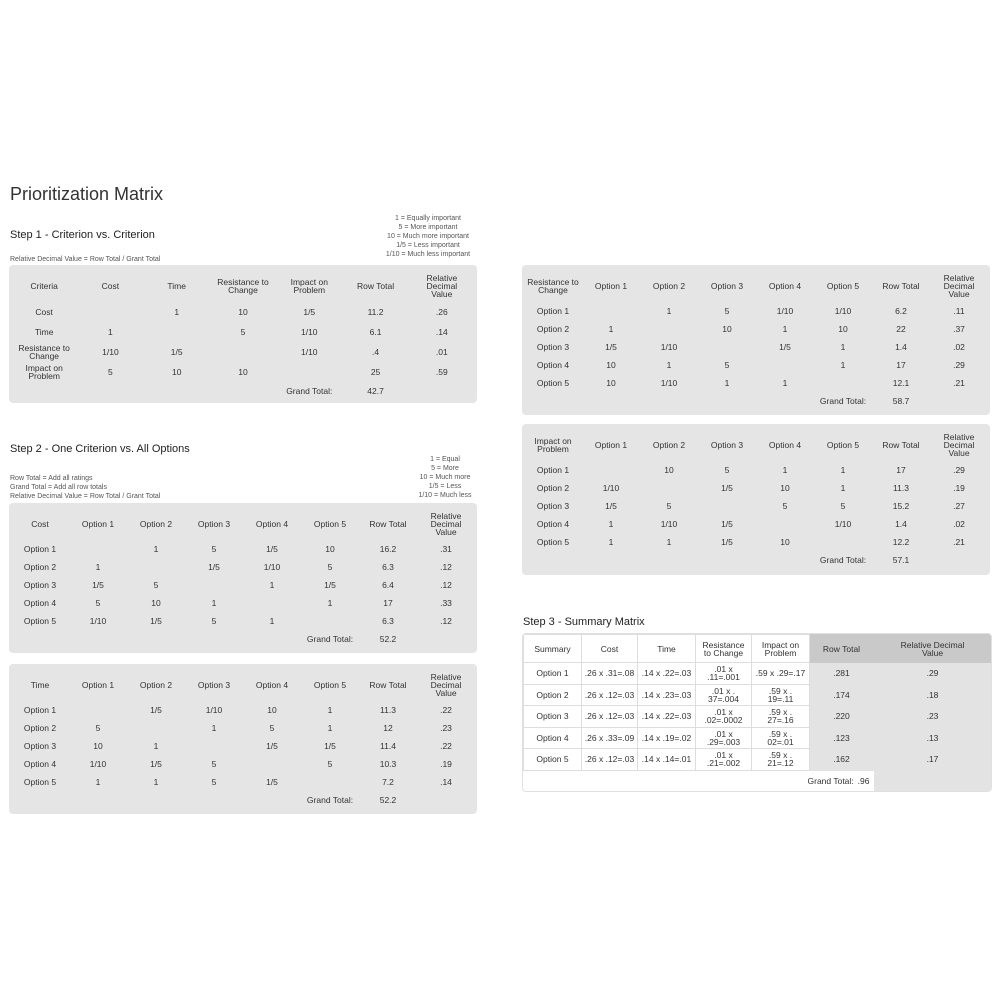 The width and height of the screenshot is (1000, 1000). I want to click on table-cell: .220, so click(841, 716).